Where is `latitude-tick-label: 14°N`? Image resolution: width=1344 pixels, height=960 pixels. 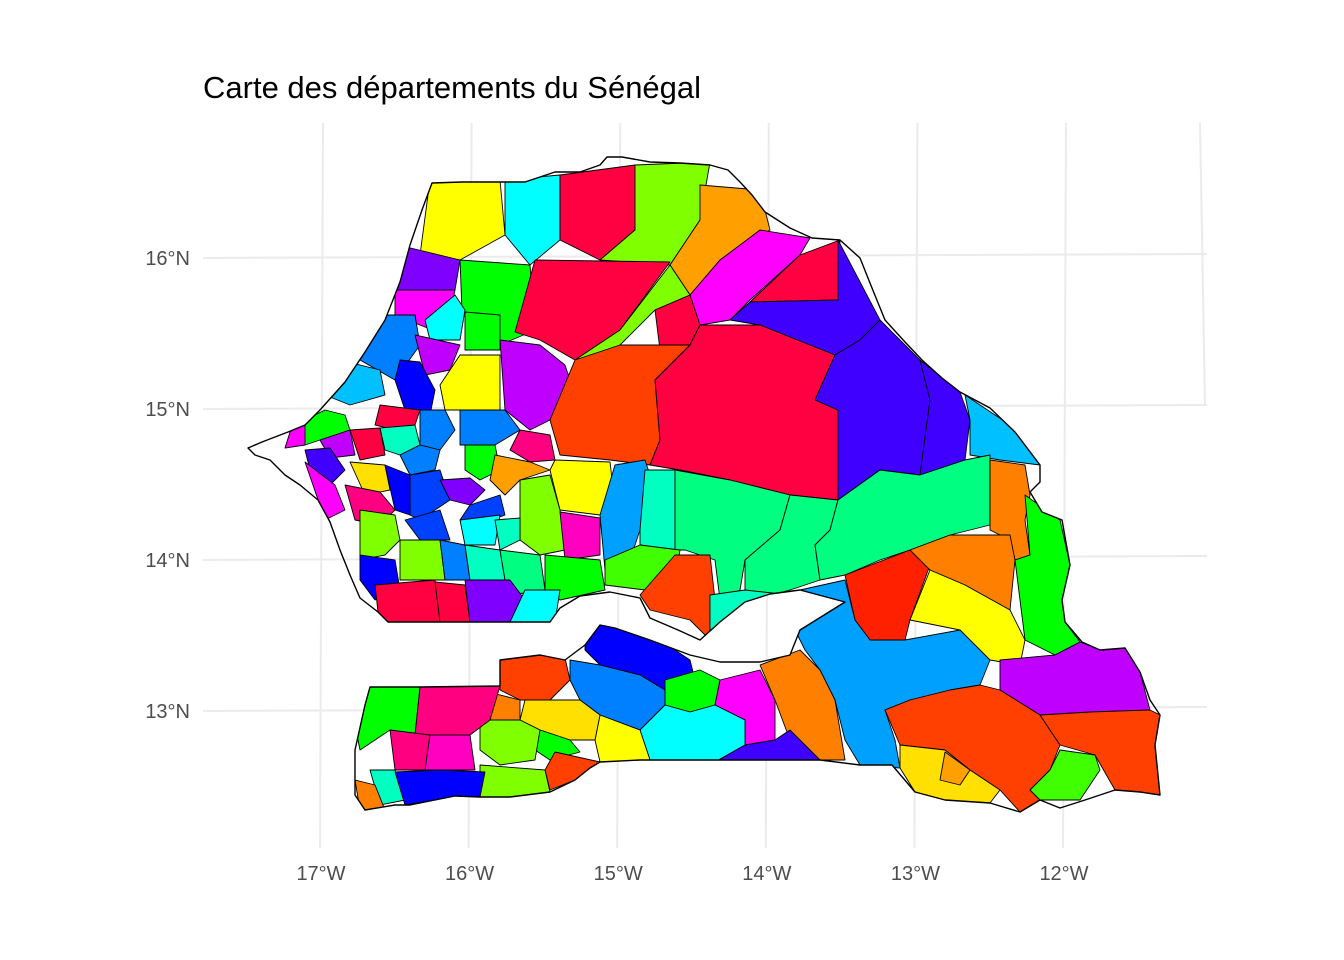 latitude-tick-label: 14°N is located at coordinates (167, 561).